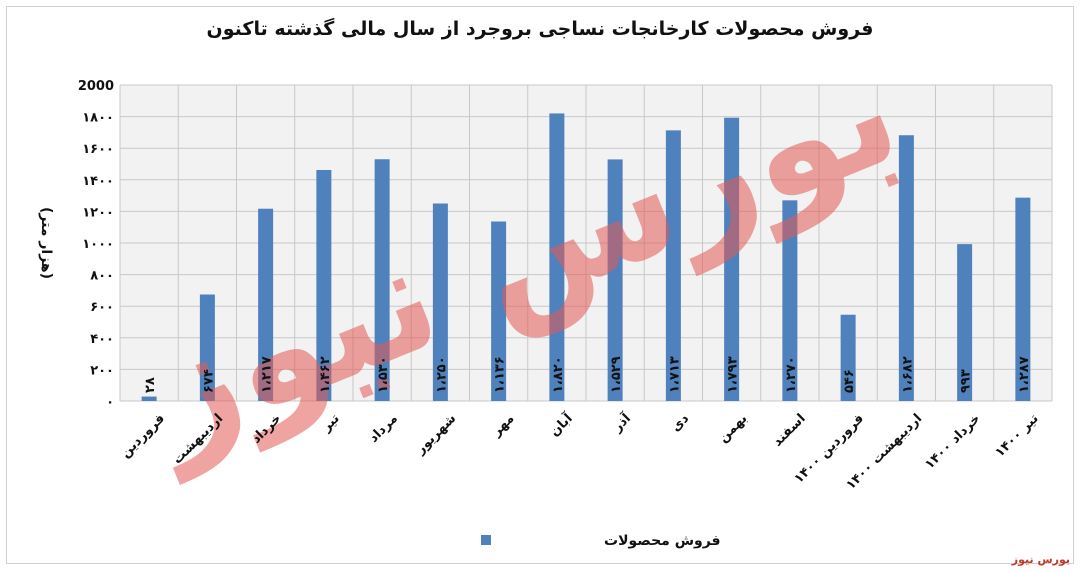 The width and height of the screenshot is (1080, 572). What do you see at coordinates (102, 339) in the screenshot?
I see `y-tick-label: ۴۰۰` at bounding box center [102, 339].